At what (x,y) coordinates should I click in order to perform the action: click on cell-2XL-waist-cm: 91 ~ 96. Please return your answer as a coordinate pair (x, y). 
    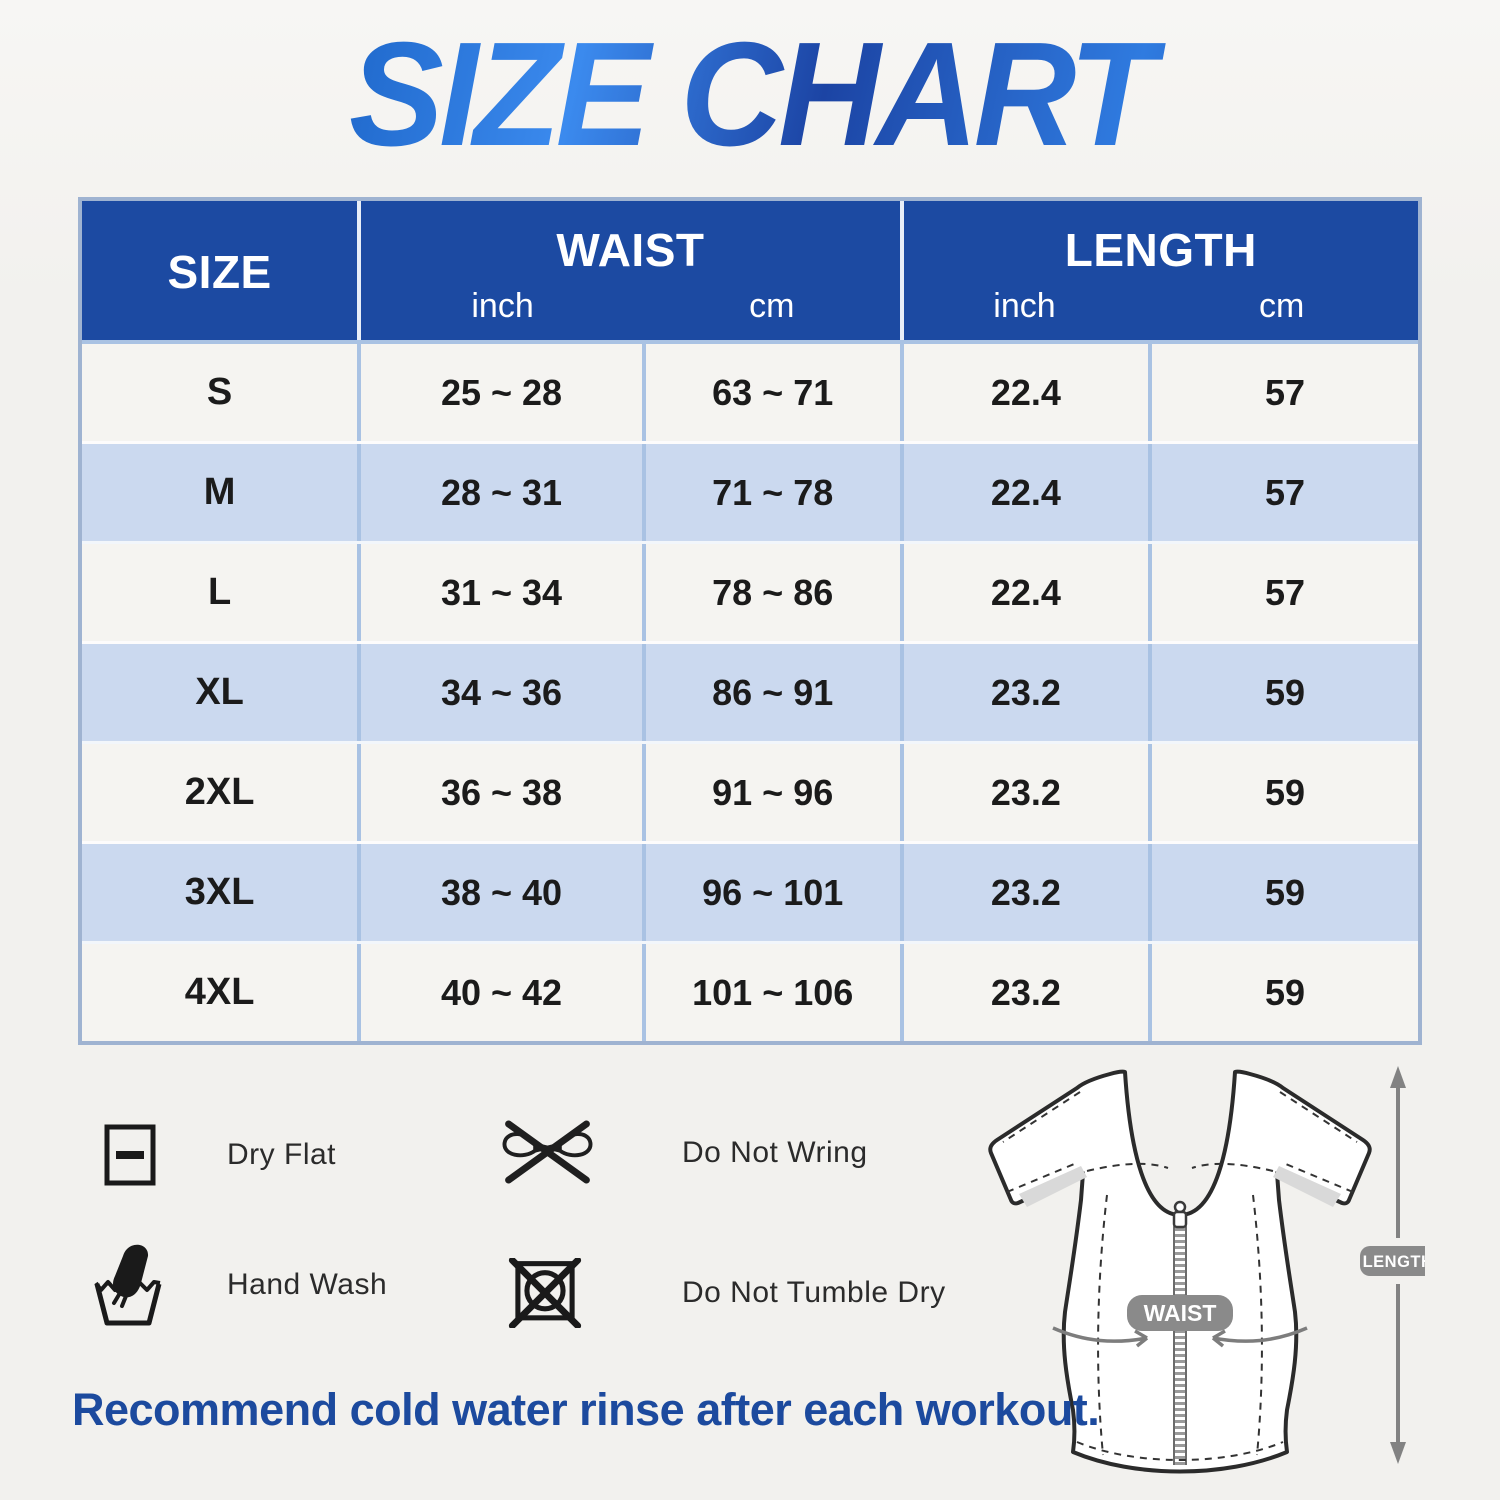
    Looking at the image, I should click on (775, 792).